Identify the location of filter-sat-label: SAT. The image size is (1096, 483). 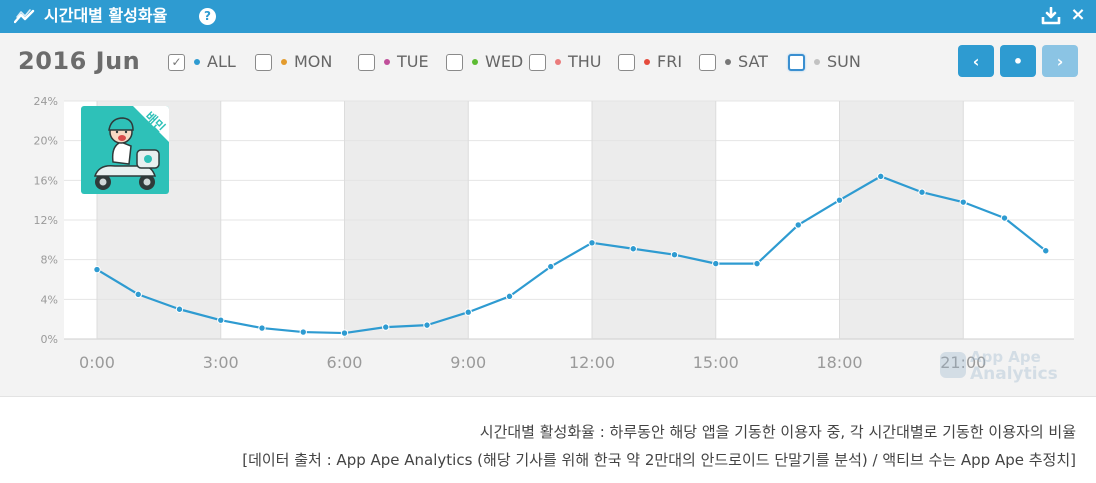
(753, 61).